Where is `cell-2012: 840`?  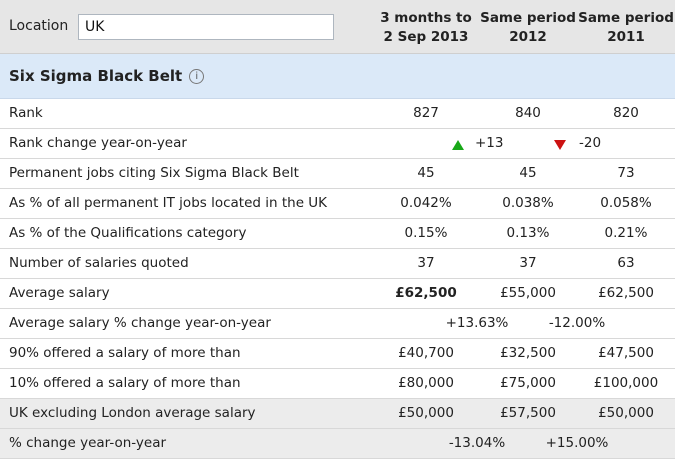
cell-2012: 840 is located at coordinates (528, 113).